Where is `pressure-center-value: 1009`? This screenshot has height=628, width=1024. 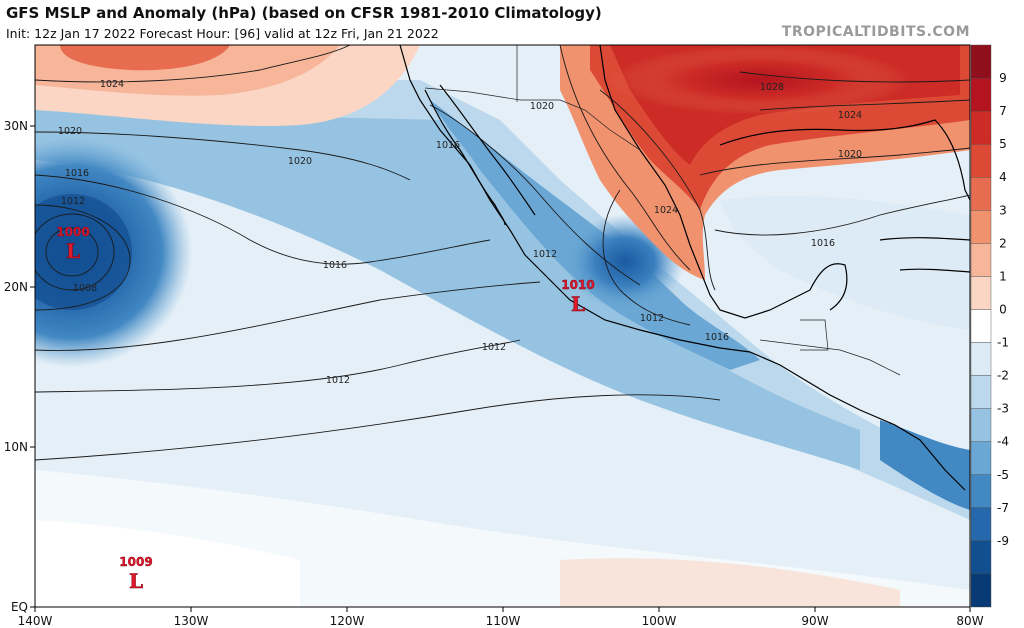 pressure-center-value: 1009 is located at coordinates (135, 562).